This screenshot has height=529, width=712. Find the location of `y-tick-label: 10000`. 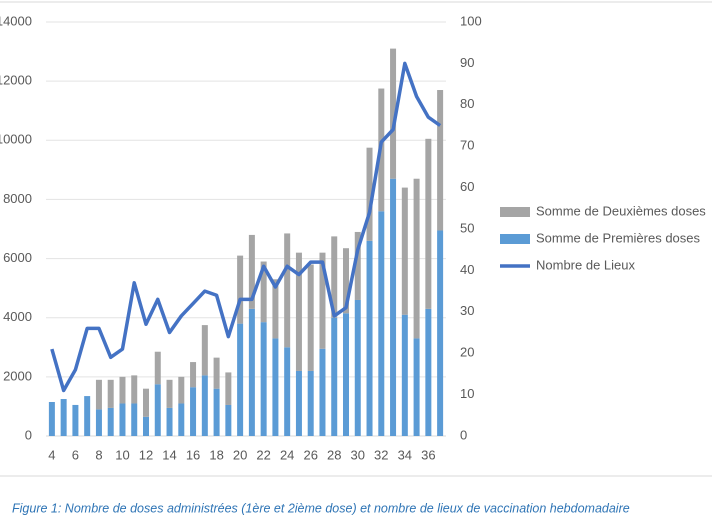

y-tick-label: 10000 is located at coordinates (16, 139).